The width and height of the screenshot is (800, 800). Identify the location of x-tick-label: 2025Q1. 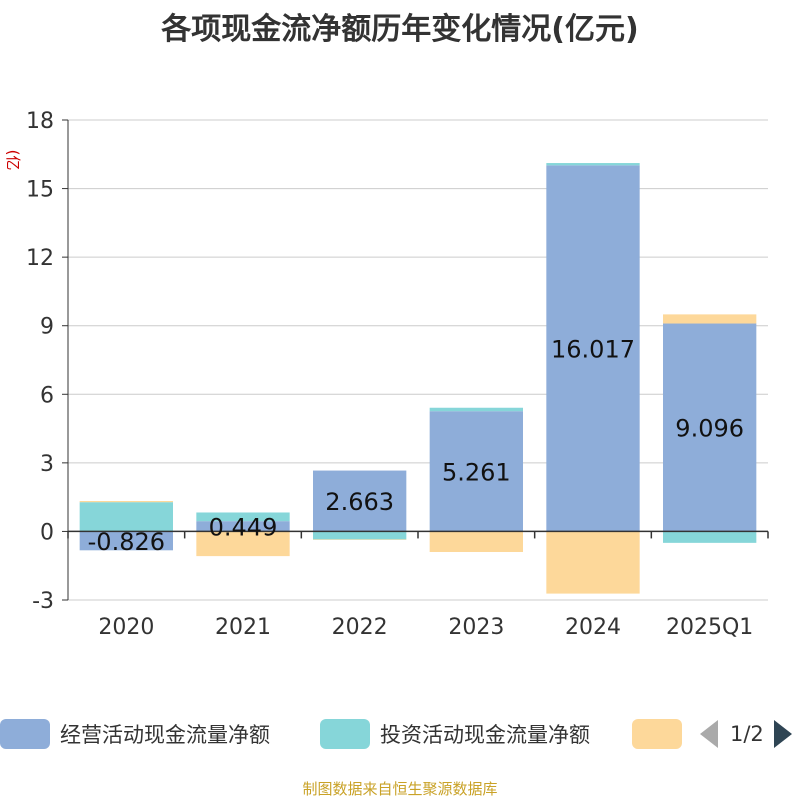
(709, 627).